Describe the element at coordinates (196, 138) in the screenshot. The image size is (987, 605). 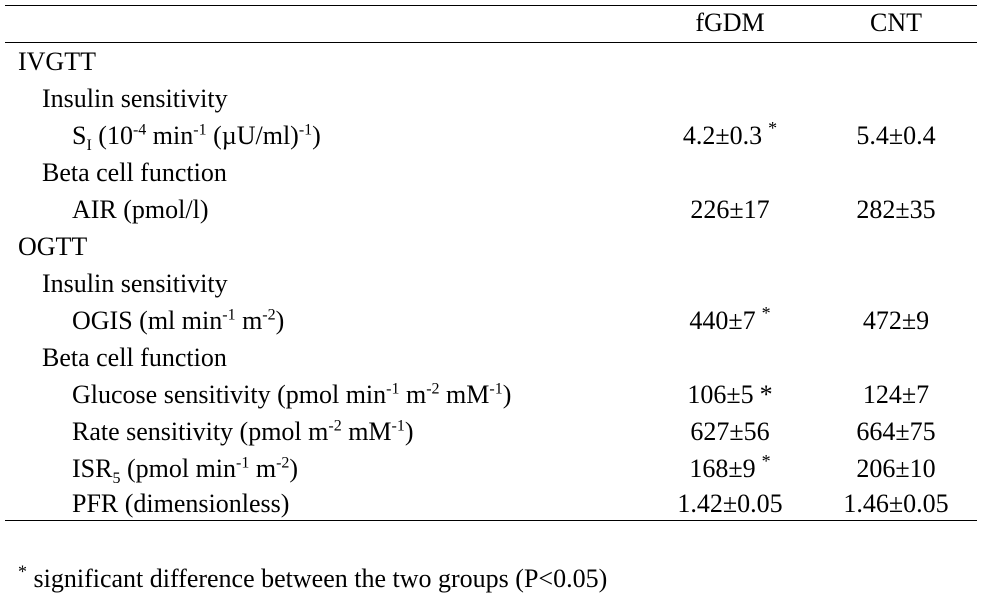
I see `row-si-label: SI (10-4 min-1 (µU/ml)-1)` at that location.